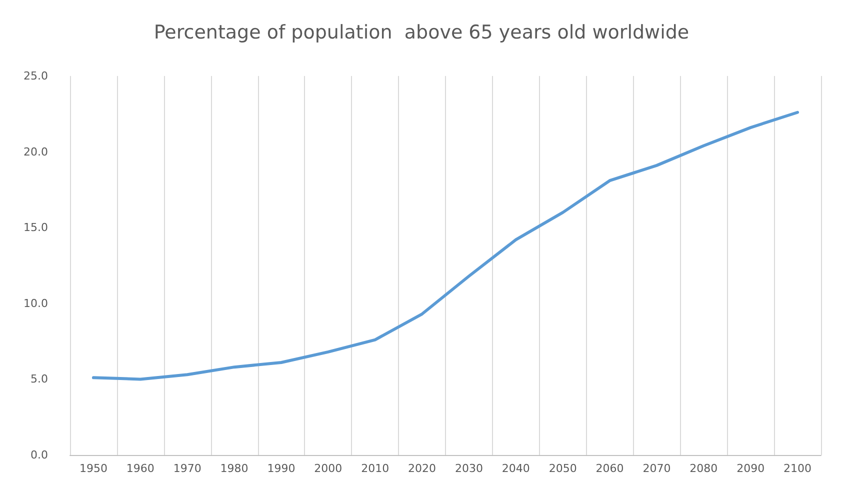 The height and width of the screenshot is (494, 843). Describe the element at coordinates (39, 455) in the screenshot. I see `y-tick-label: 0.0` at that location.